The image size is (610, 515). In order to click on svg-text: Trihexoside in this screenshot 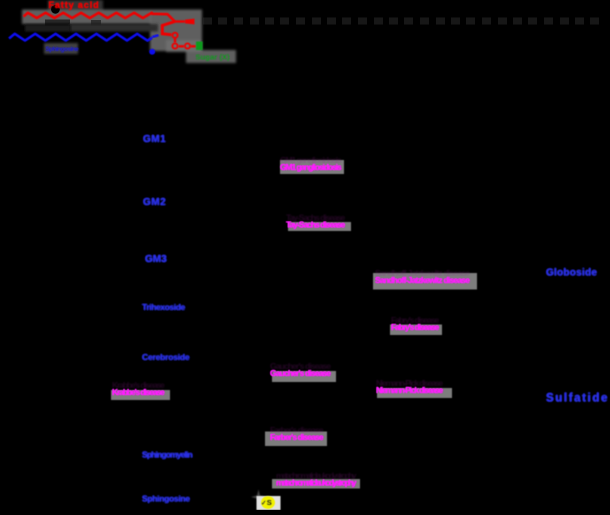, I will do `click(164, 307)`.